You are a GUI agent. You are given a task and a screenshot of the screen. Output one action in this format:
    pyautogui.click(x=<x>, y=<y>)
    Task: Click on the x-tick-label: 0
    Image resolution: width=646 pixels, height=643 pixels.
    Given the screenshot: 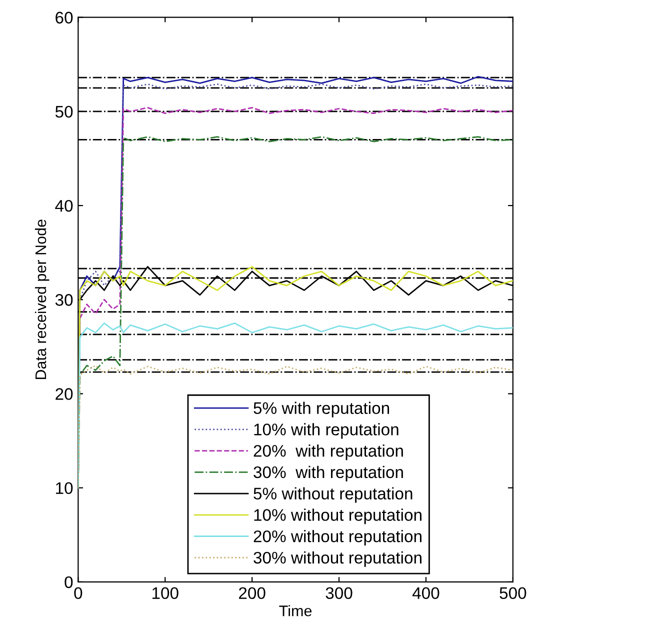 What is the action you would take?
    pyautogui.click(x=78, y=593)
    